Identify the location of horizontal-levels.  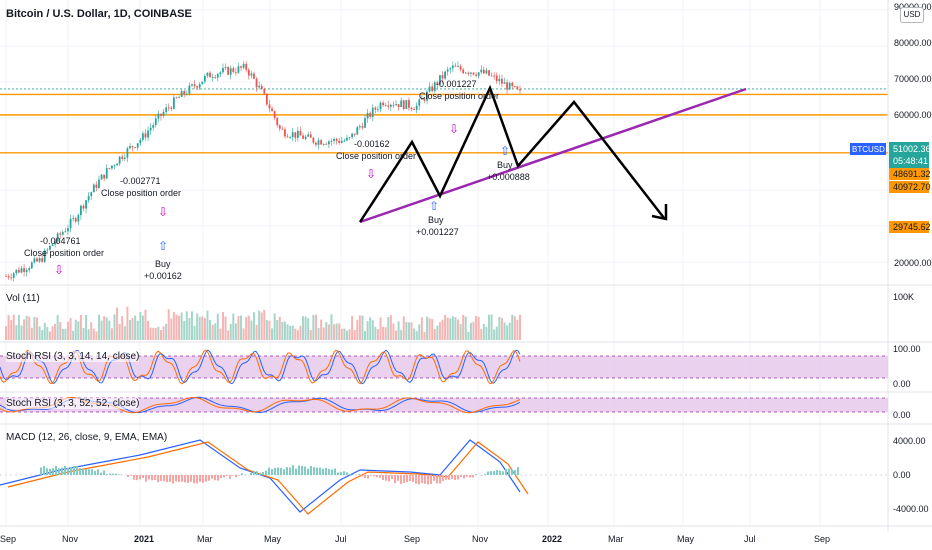
(444, 121).